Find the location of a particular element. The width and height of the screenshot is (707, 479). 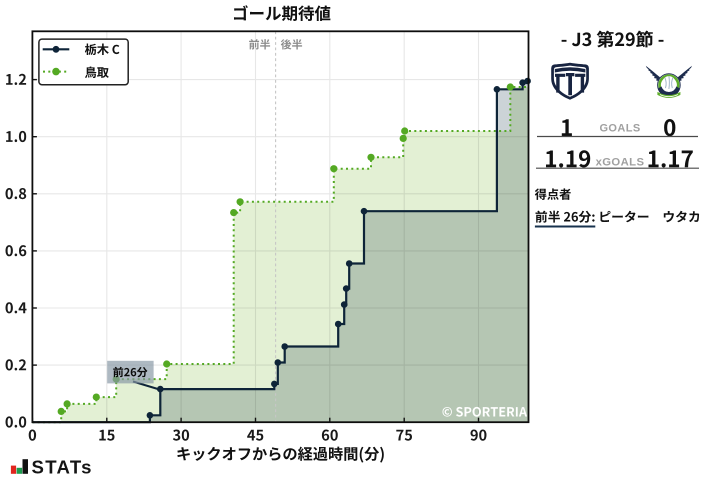

svg-text: STATs is located at coordinates (62, 467).